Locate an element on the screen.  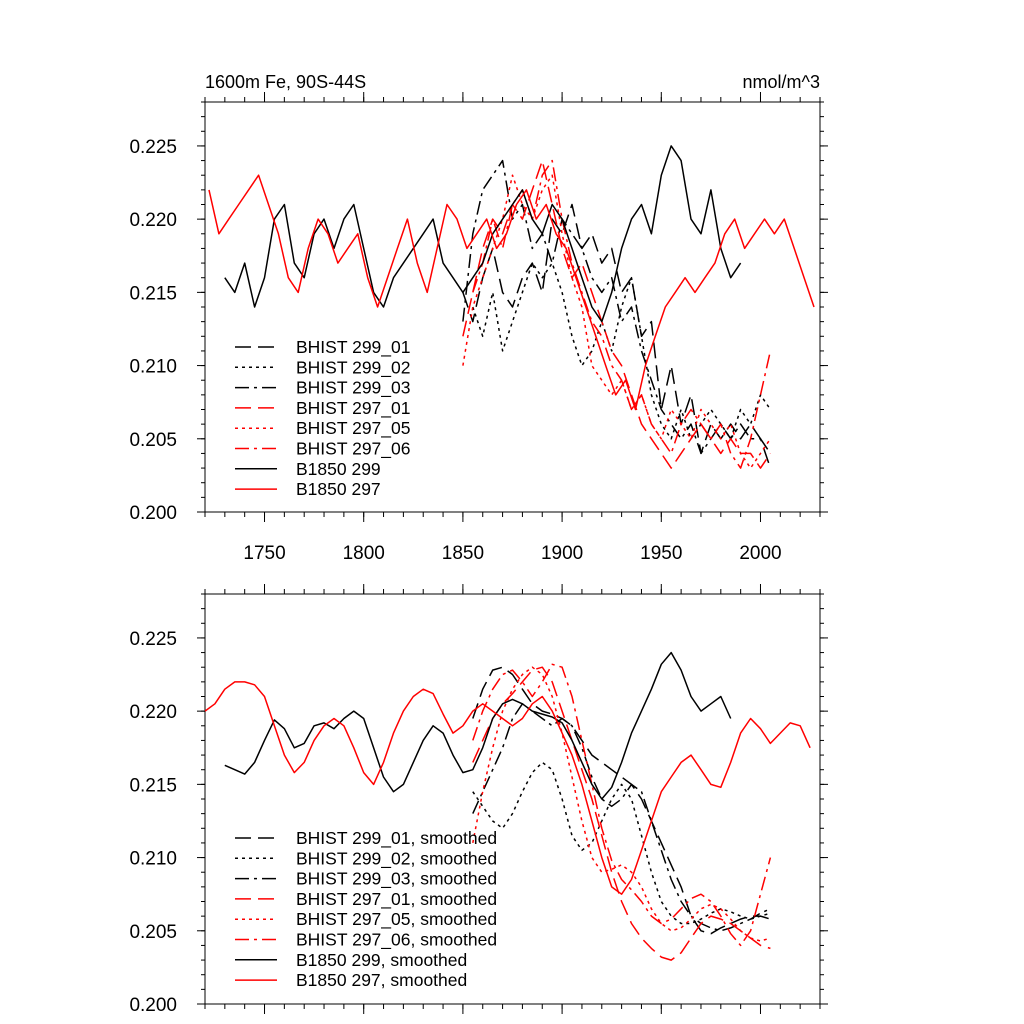
top-ytick-label: 0.215 is located at coordinates (153, 293).